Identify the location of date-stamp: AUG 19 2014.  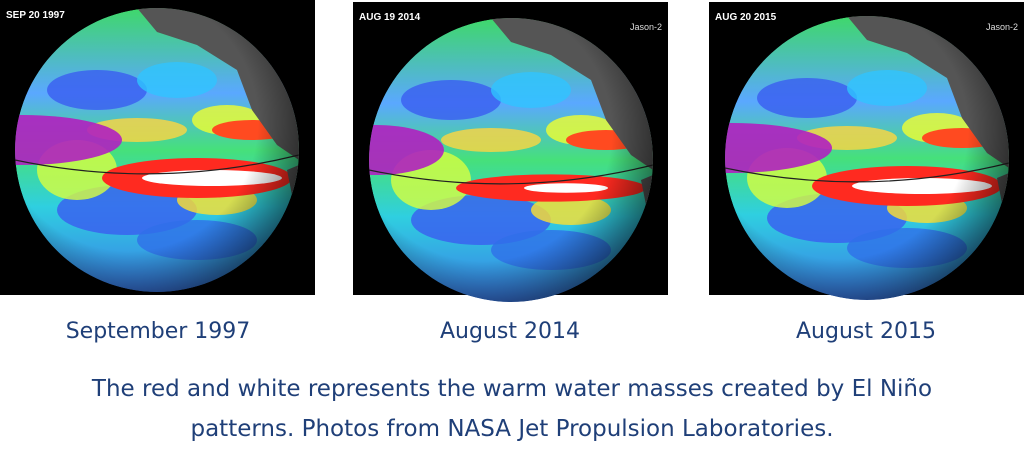
(390, 17).